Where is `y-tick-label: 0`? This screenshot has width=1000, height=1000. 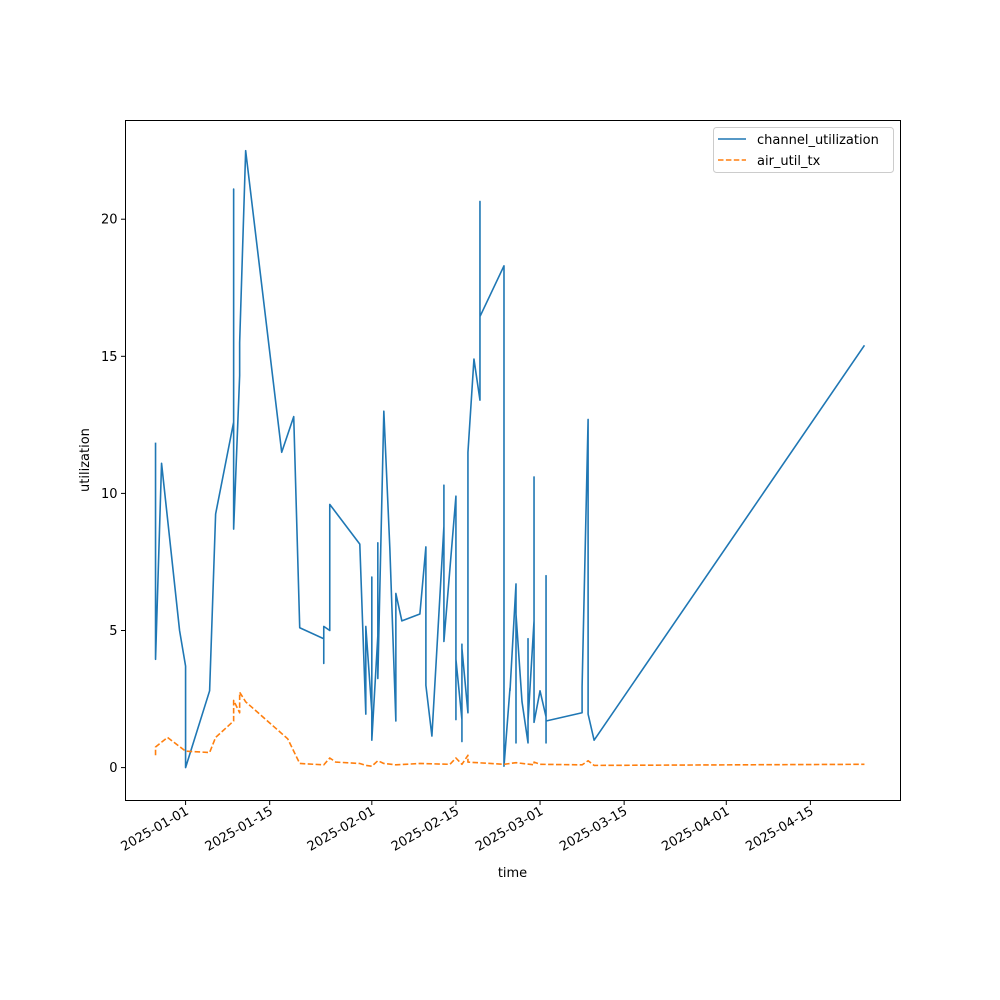 y-tick-label: 0 is located at coordinates (113, 768).